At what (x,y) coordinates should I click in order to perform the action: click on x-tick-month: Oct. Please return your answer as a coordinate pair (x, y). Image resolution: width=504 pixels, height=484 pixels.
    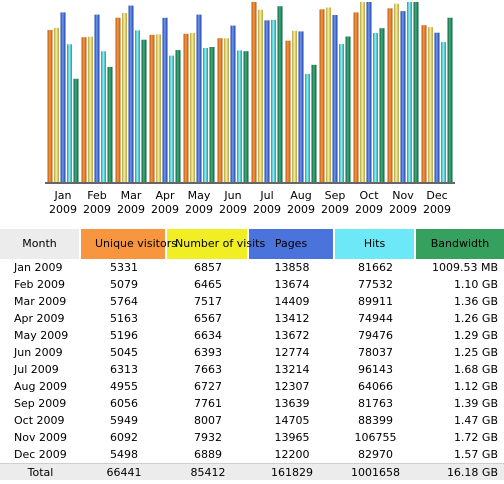
    Looking at the image, I should click on (369, 195).